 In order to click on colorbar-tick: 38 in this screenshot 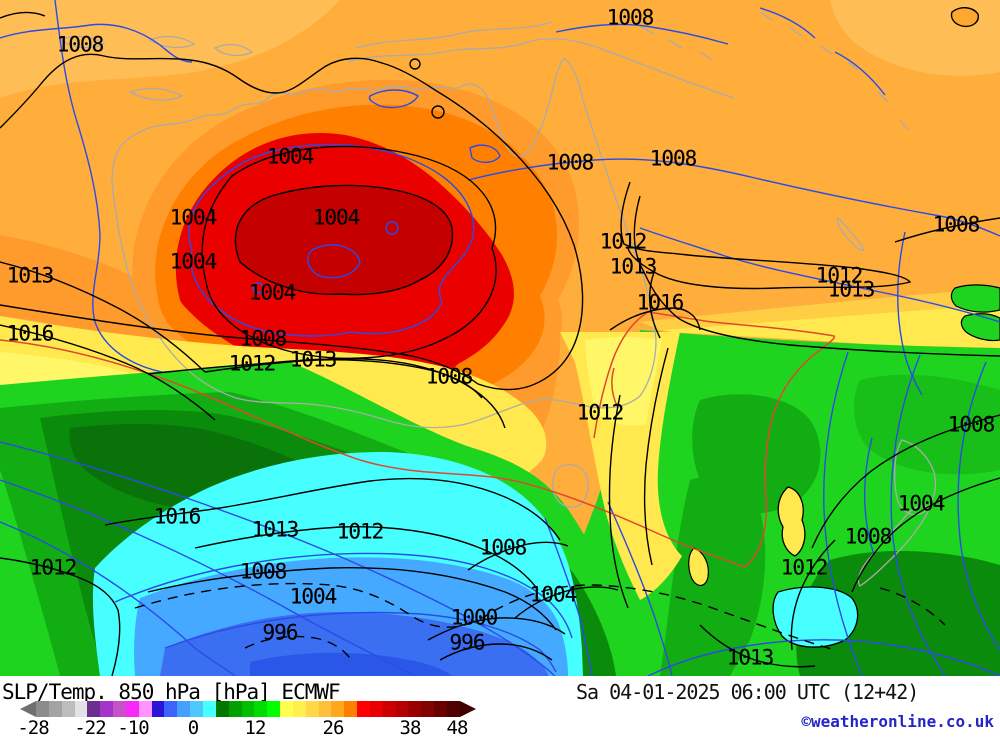, I will do `click(410, 728)`.